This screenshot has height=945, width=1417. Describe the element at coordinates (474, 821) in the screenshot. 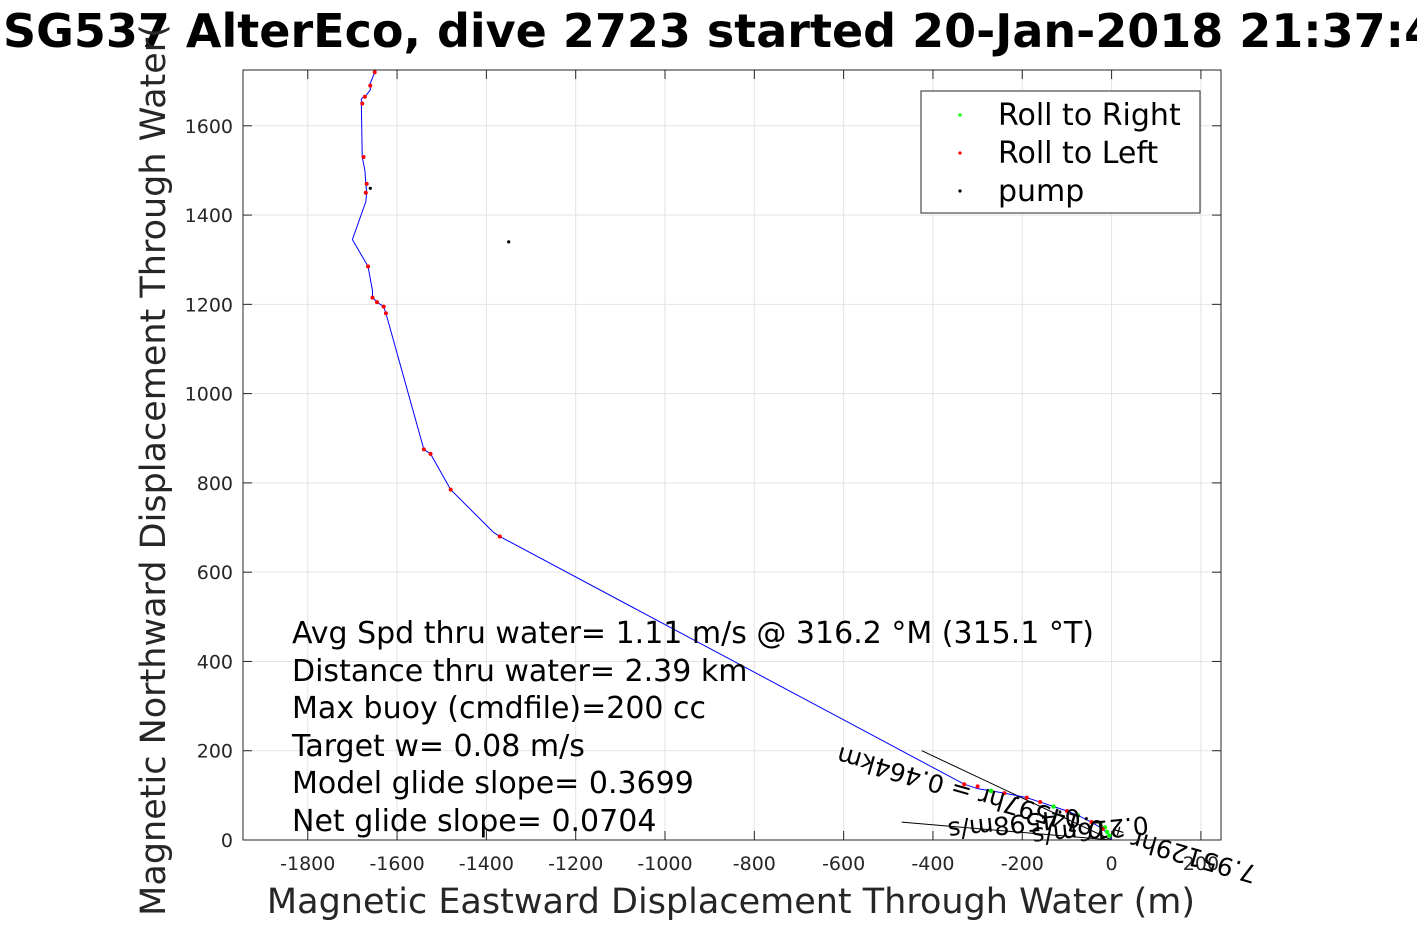

I see `stat-net-glide: Net glide slope= 0.0704` at that location.